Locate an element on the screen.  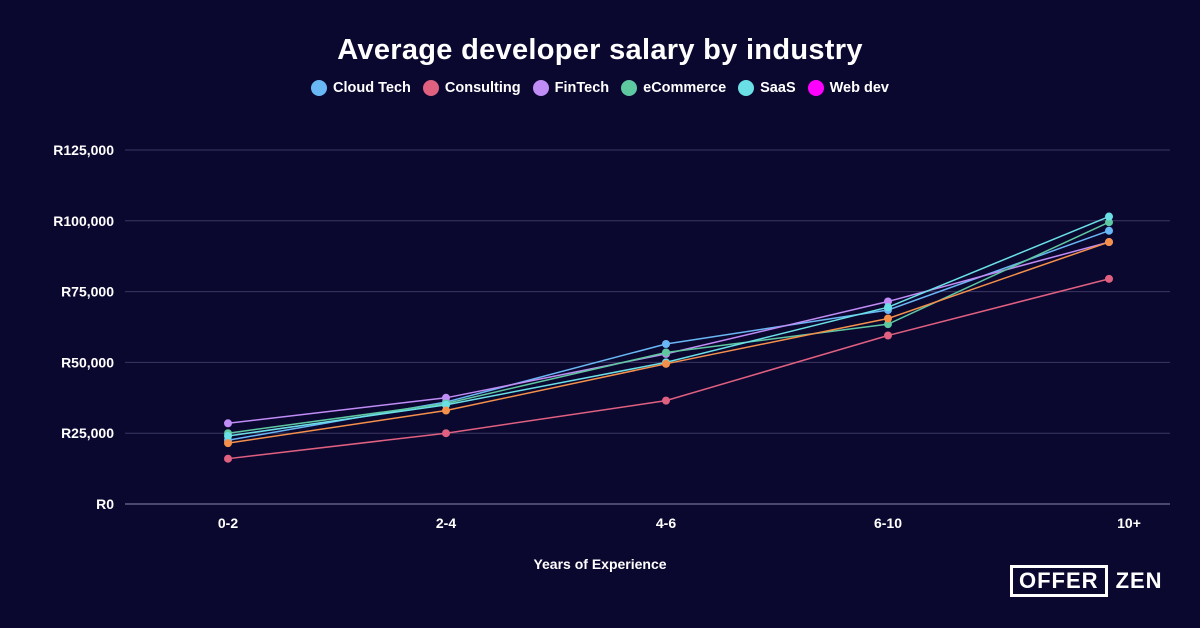
legend-swatch-cloud-tech is located at coordinates (319, 88).